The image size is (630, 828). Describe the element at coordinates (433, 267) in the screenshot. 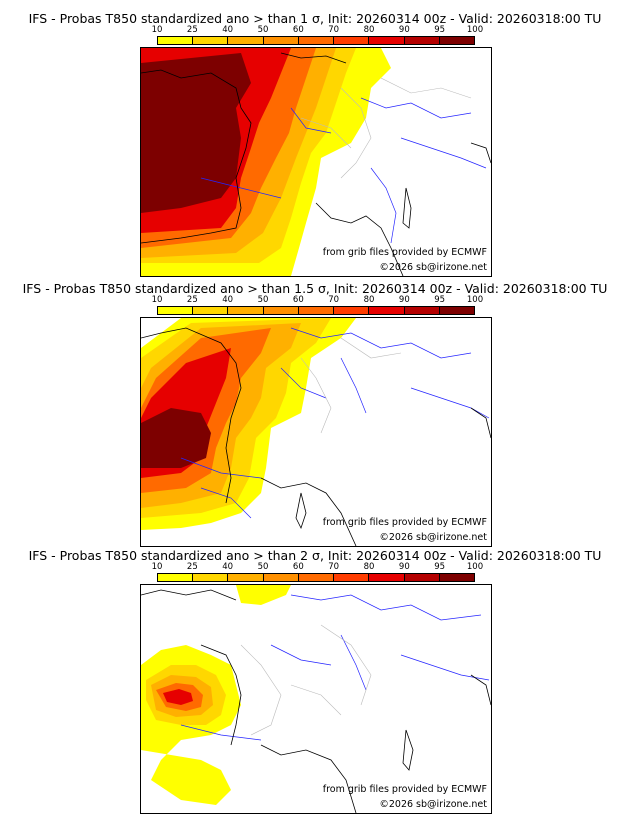

I see `panel-1-copyright: ©2026 sb@irizone.net` at that location.